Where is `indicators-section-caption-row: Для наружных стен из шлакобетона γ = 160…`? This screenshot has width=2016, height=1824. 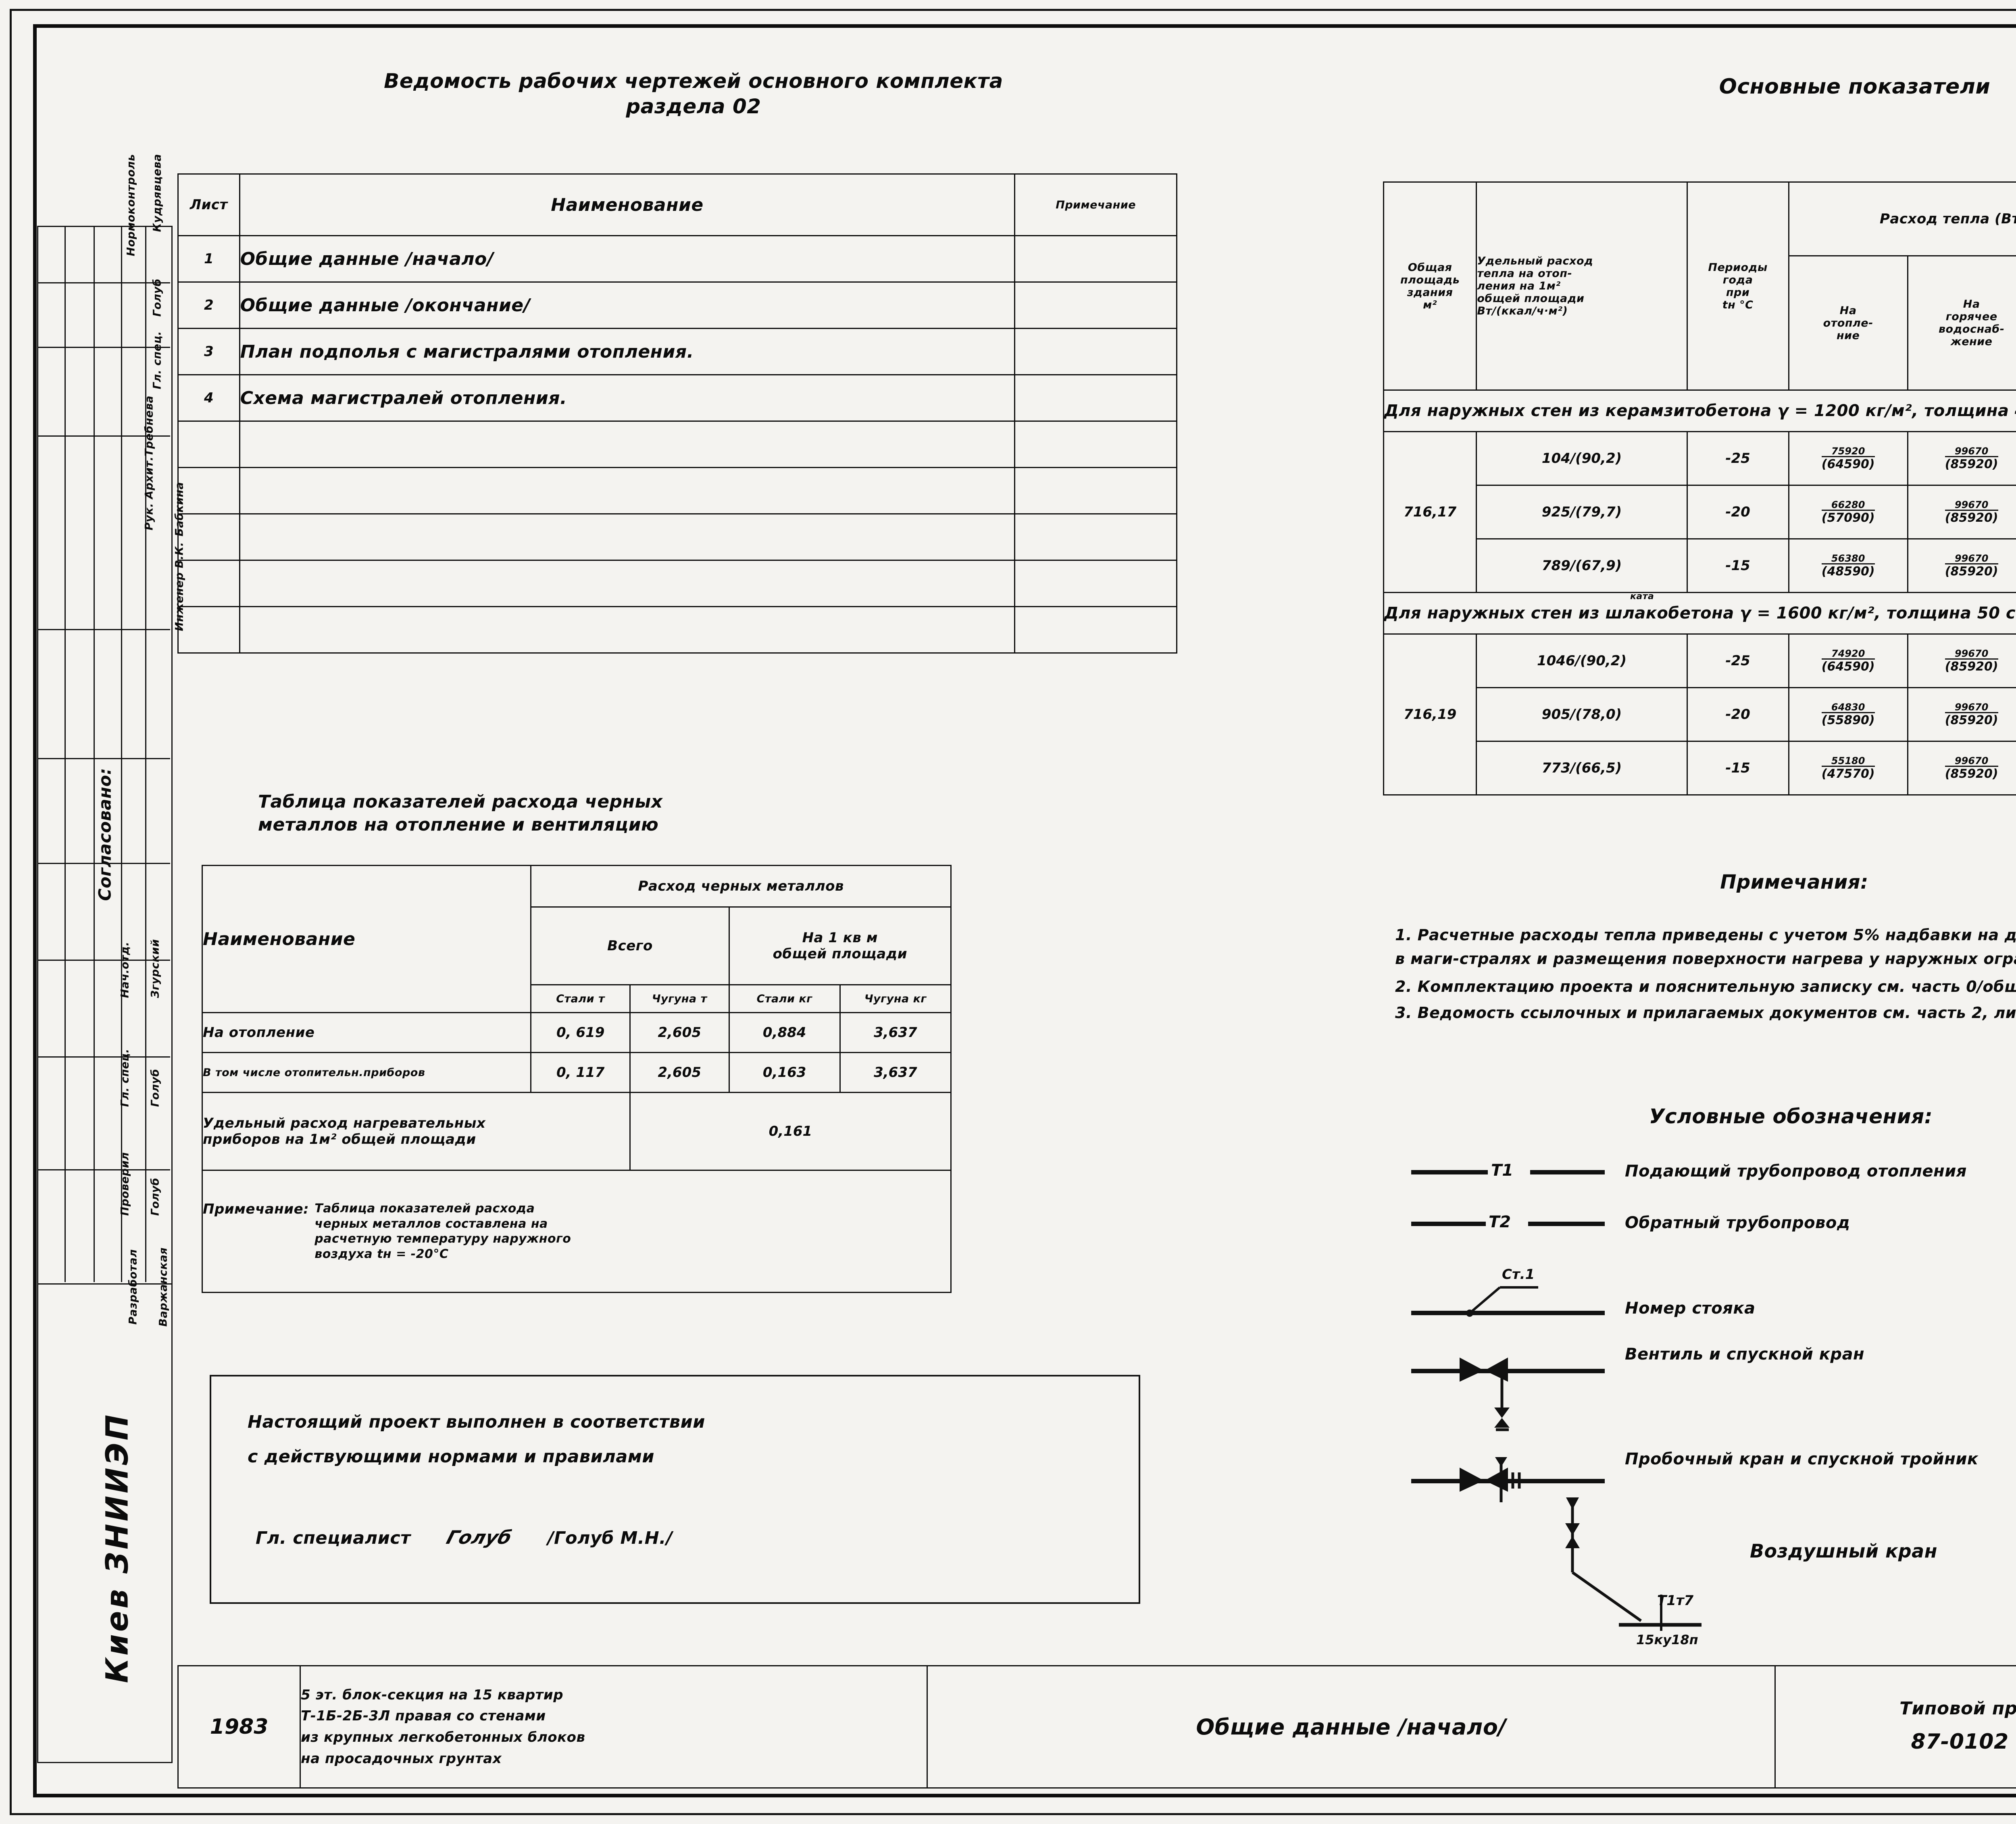
indicators-section-caption-row: Для наружных стен из шлакобетона γ = 160… is located at coordinates (1700, 613).